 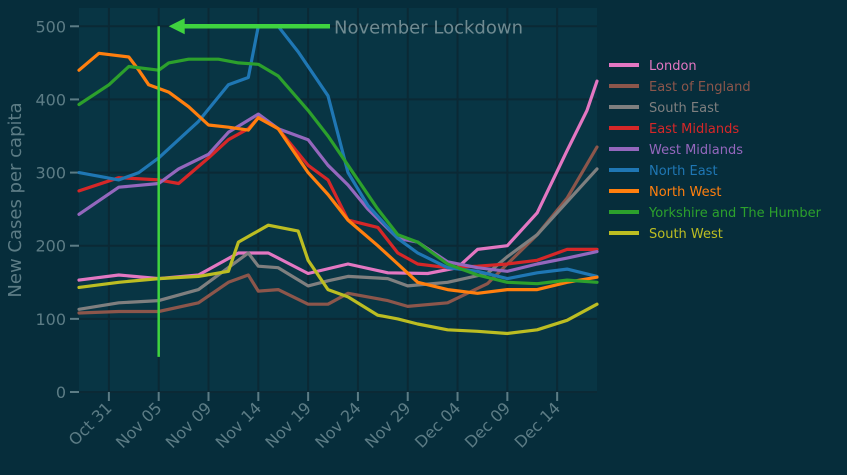 What do you see at coordinates (686, 234) in the screenshot?
I see `legend-label: South West` at bounding box center [686, 234].